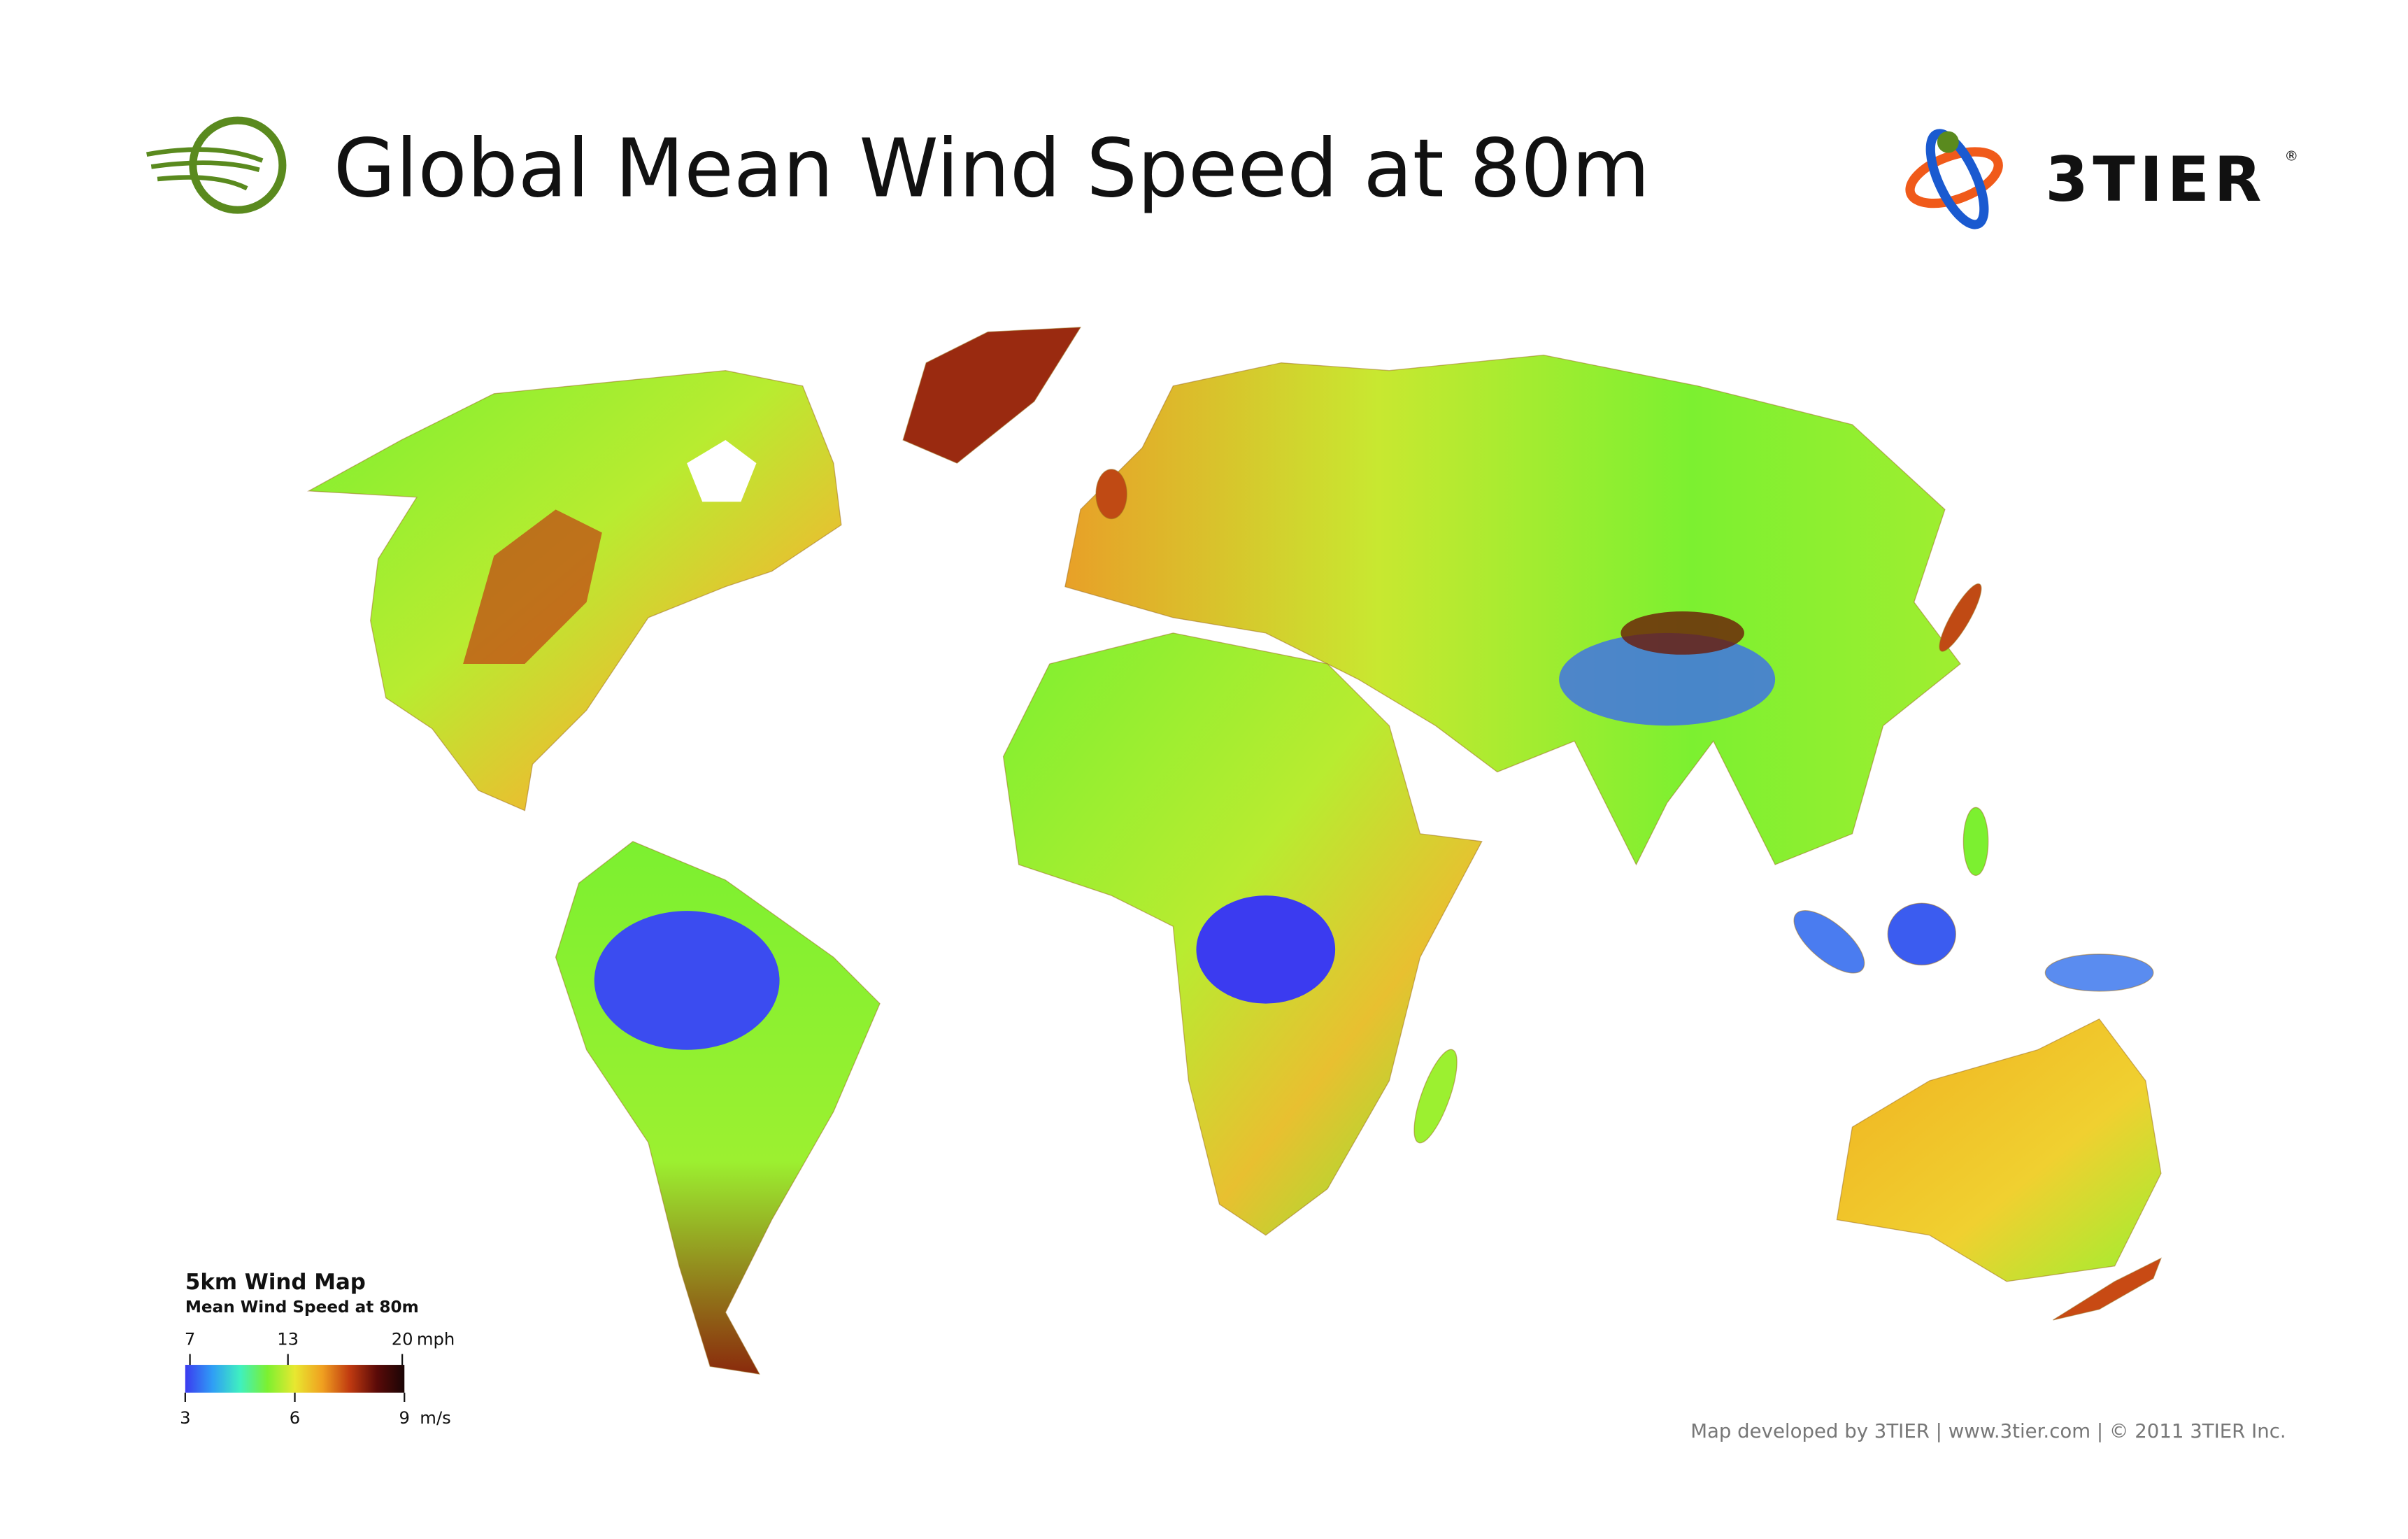 The height and width of the screenshot is (1539, 2408). What do you see at coordinates (2099, 972) in the screenshot?
I see `new-guinea` at bounding box center [2099, 972].